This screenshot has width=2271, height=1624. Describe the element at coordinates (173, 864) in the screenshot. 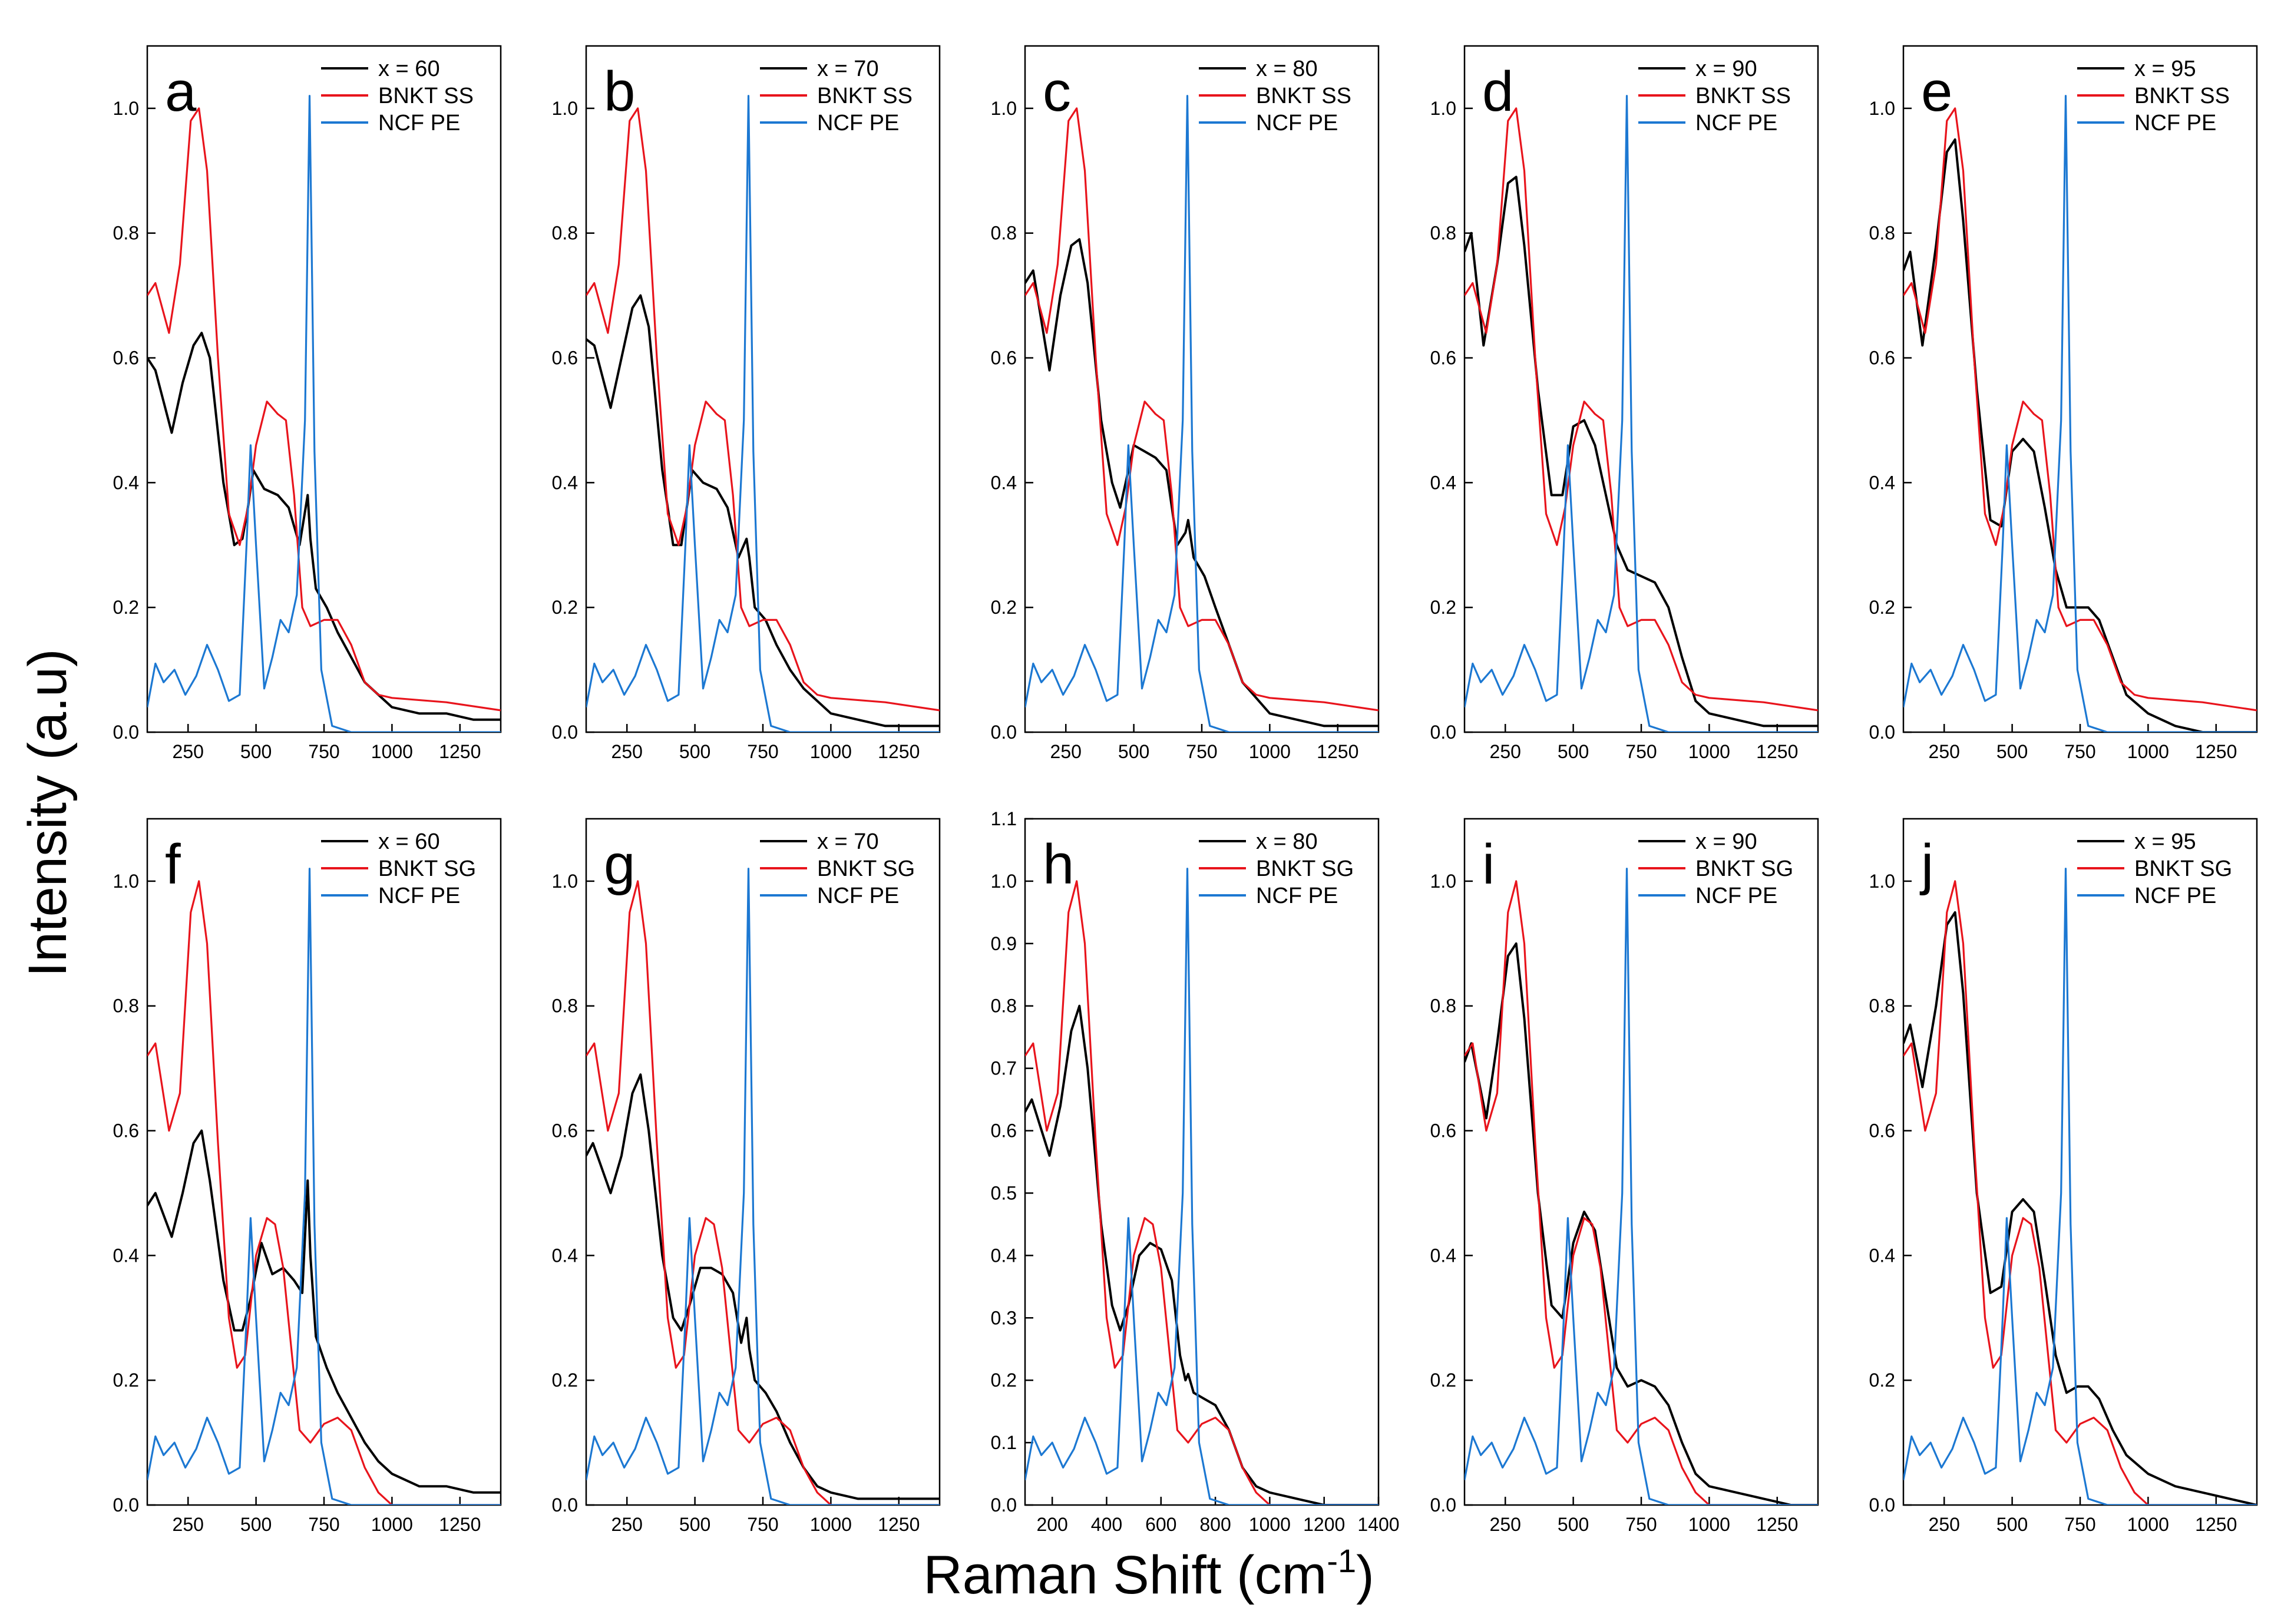

I see `panel-letter: f` at that location.